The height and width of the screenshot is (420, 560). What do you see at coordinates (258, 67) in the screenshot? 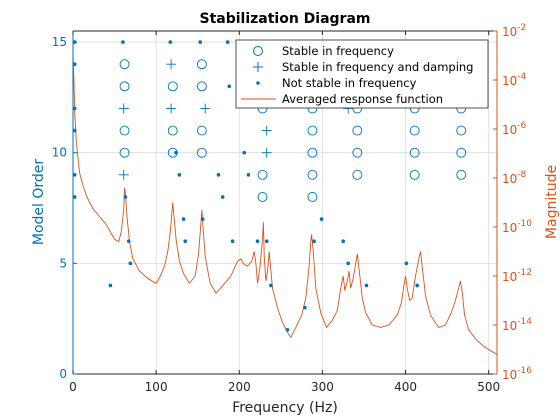
I see `legend-plus-icon` at bounding box center [258, 67].